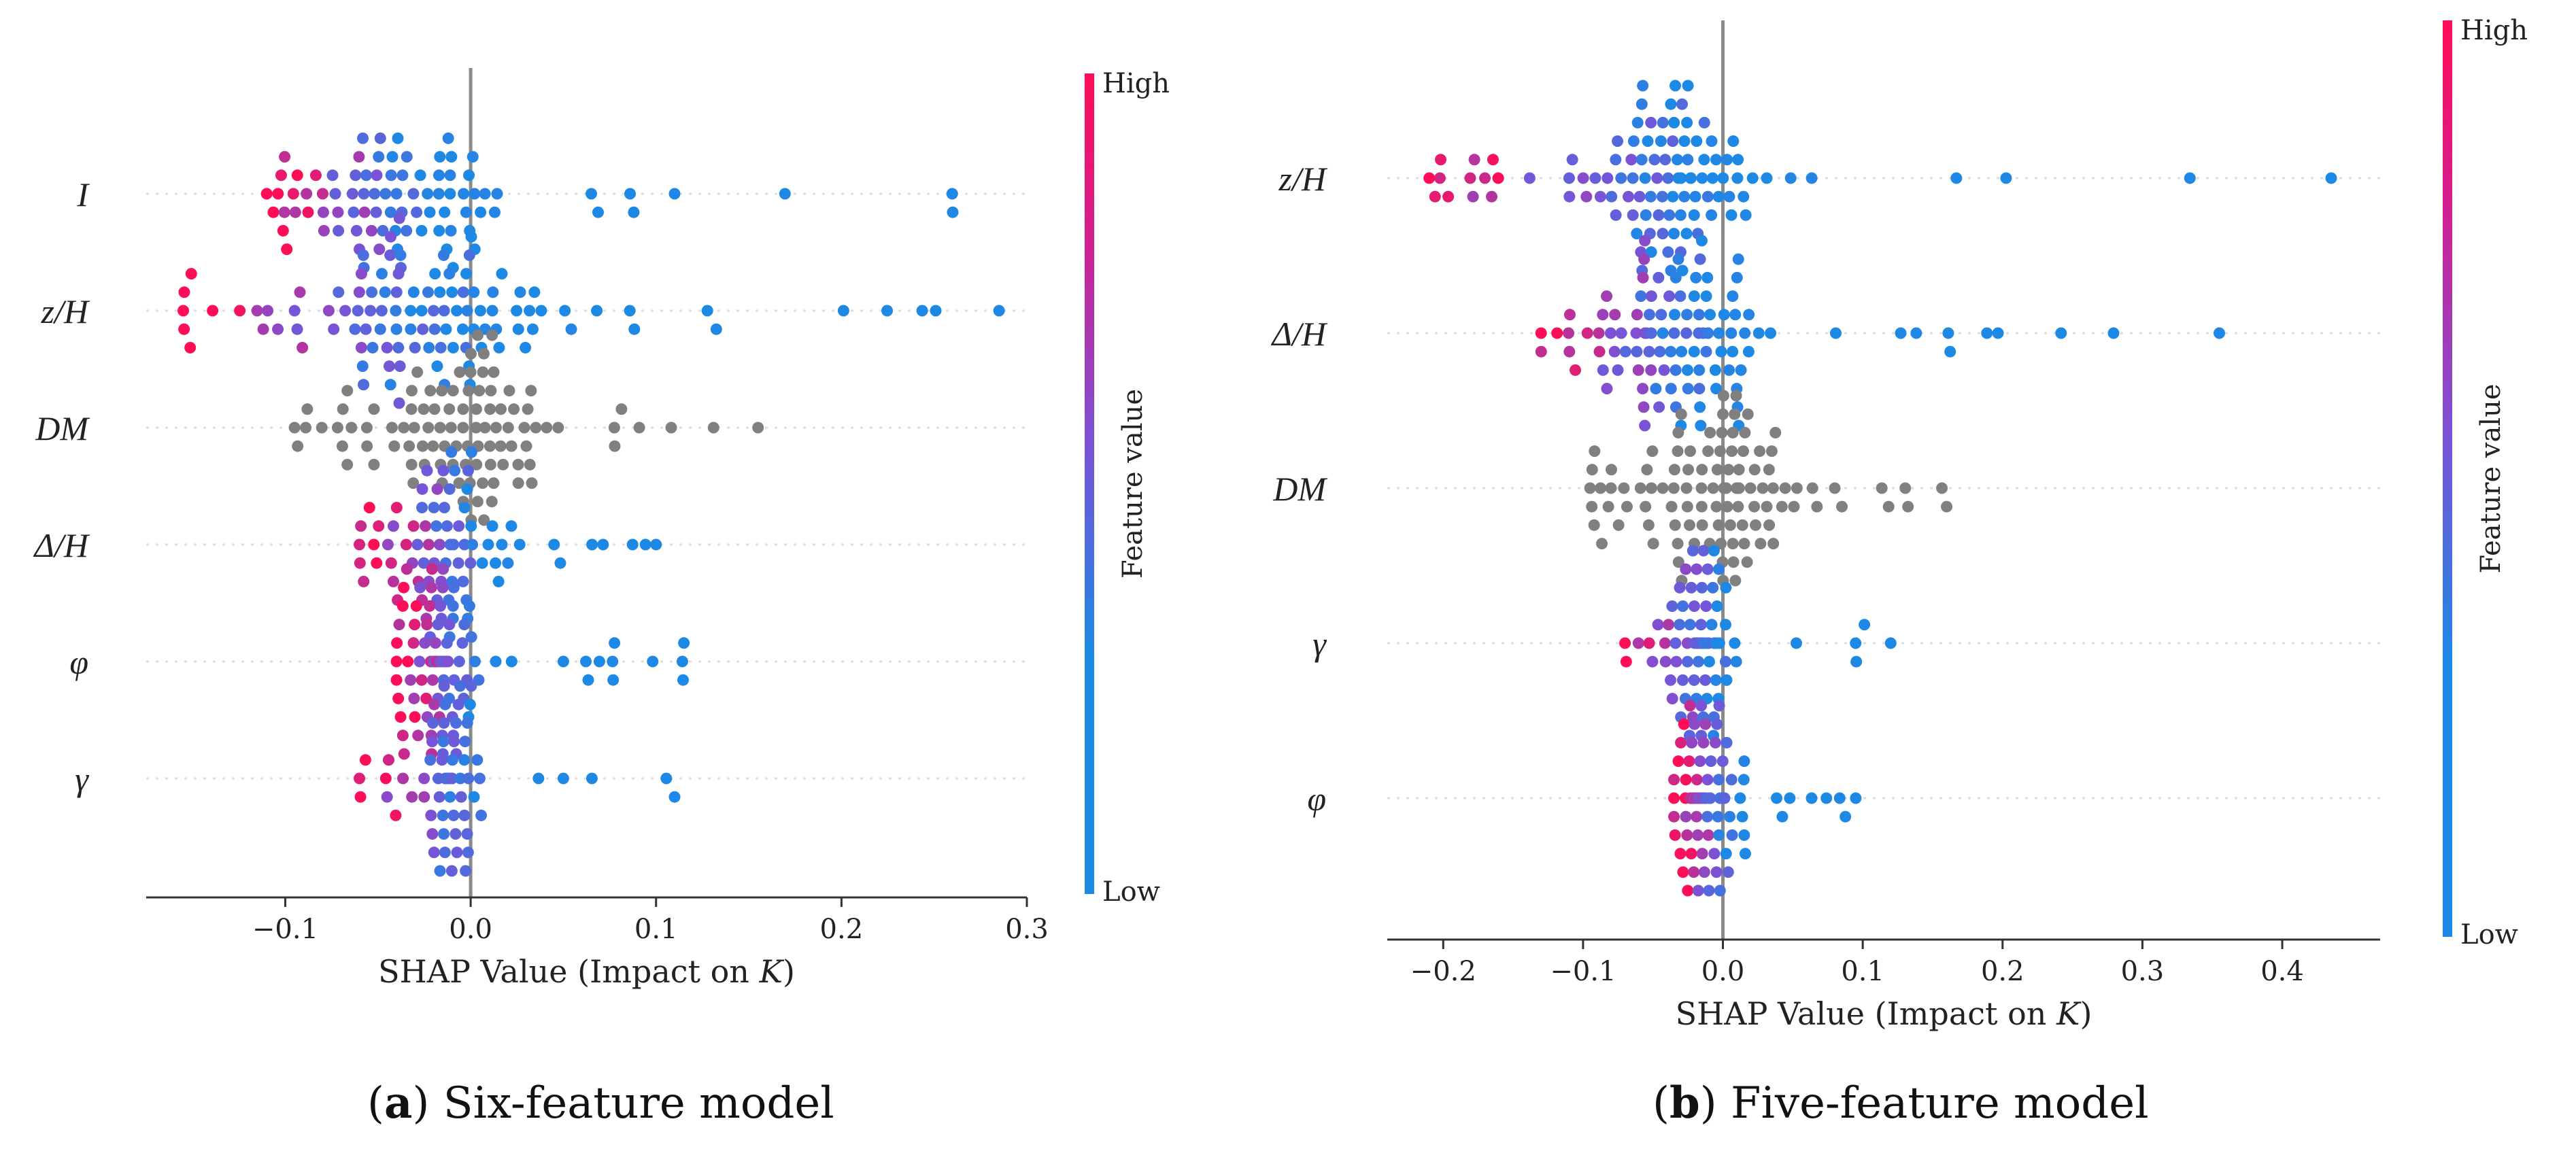  Describe the element at coordinates (398, 1103) in the screenshot. I see `caption-a-letter: a` at that location.